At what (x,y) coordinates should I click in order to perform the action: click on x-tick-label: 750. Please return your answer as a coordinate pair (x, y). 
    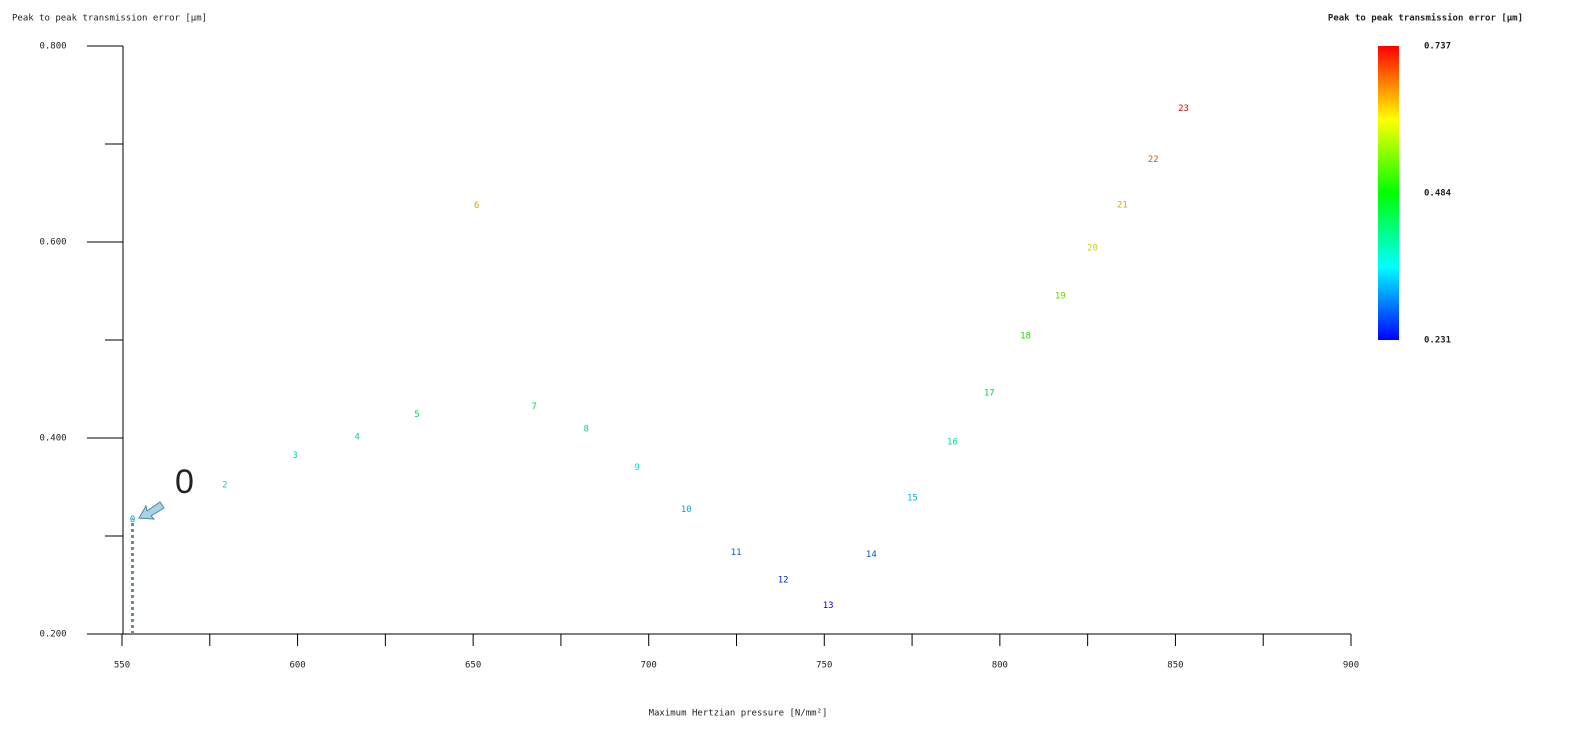
    Looking at the image, I should click on (824, 666).